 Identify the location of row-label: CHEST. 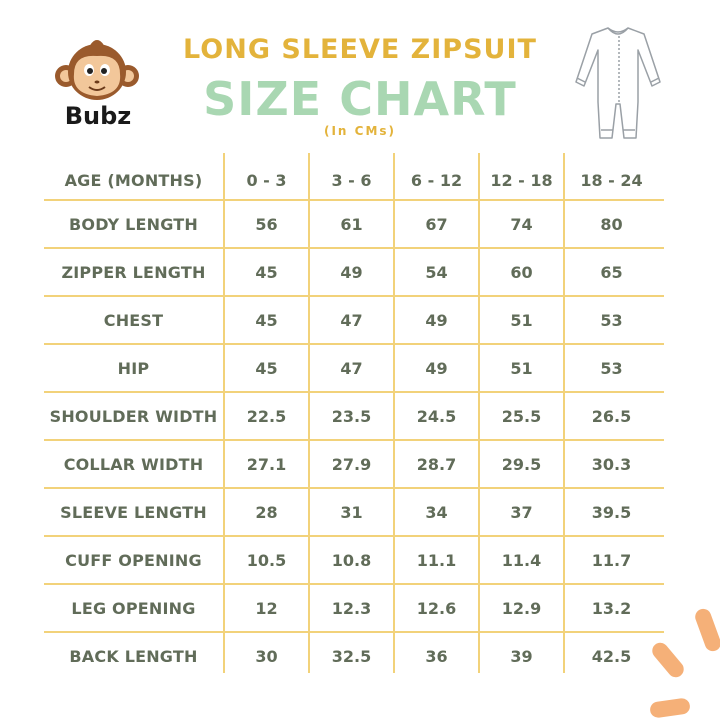
(133, 320).